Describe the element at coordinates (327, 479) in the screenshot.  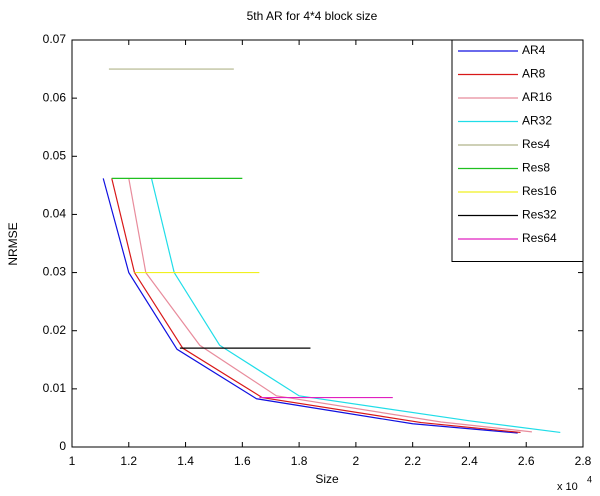
I see `x-axis-label: Size` at that location.